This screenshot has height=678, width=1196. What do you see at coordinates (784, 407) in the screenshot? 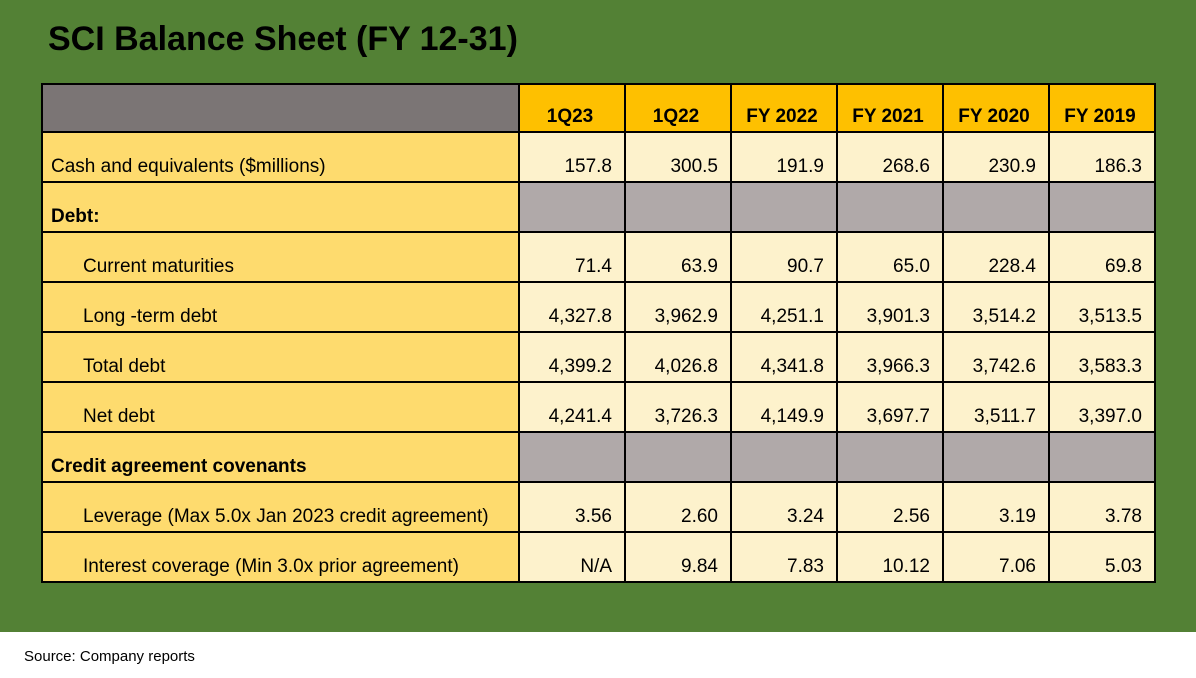
I see `value-cell: 4,149.9` at bounding box center [784, 407].